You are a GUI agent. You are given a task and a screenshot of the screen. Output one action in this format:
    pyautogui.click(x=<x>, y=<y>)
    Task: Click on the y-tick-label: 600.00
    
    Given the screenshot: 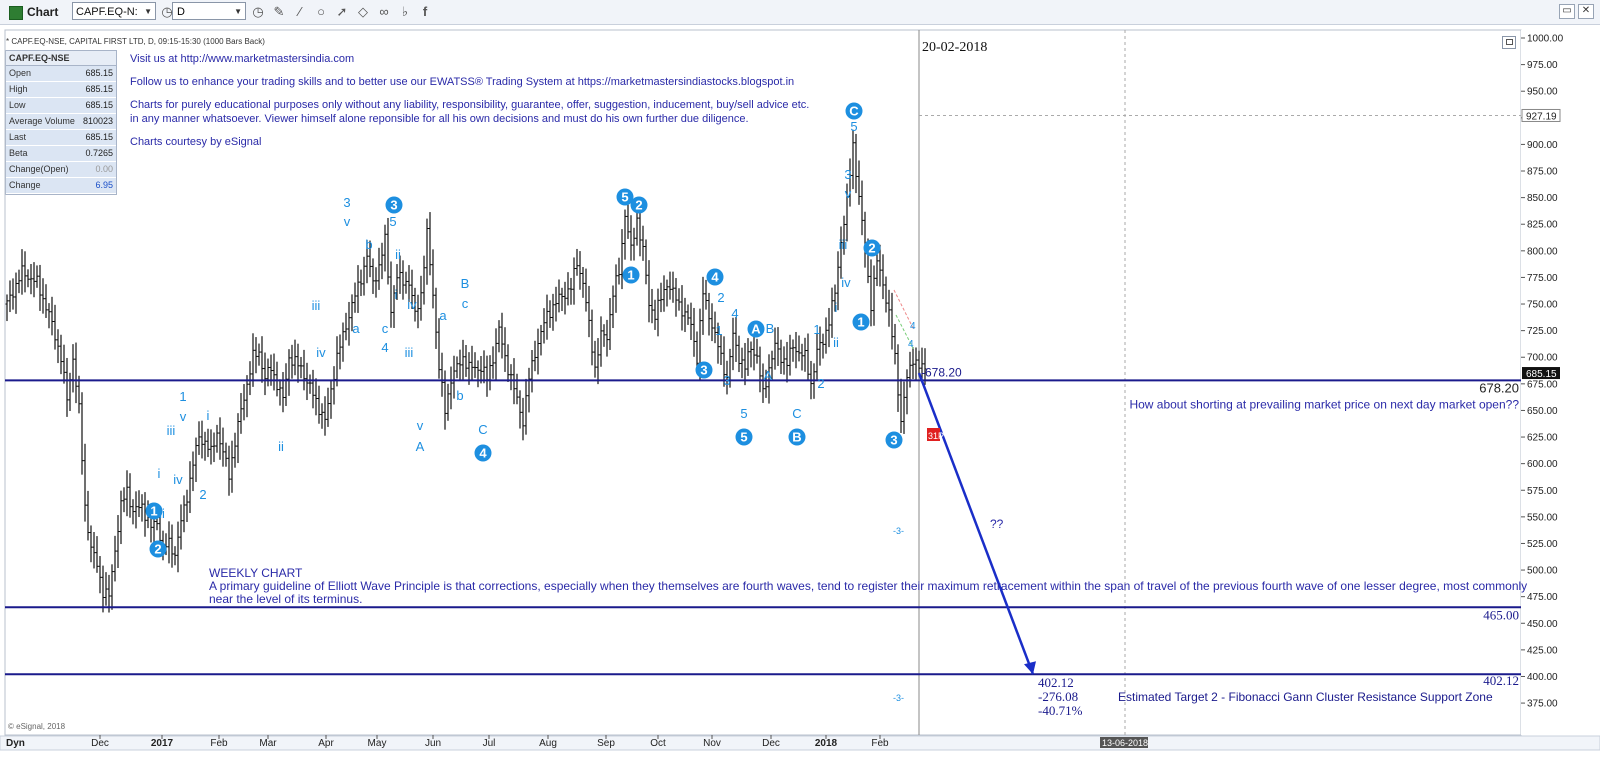 What is the action you would take?
    pyautogui.click(x=1542, y=464)
    